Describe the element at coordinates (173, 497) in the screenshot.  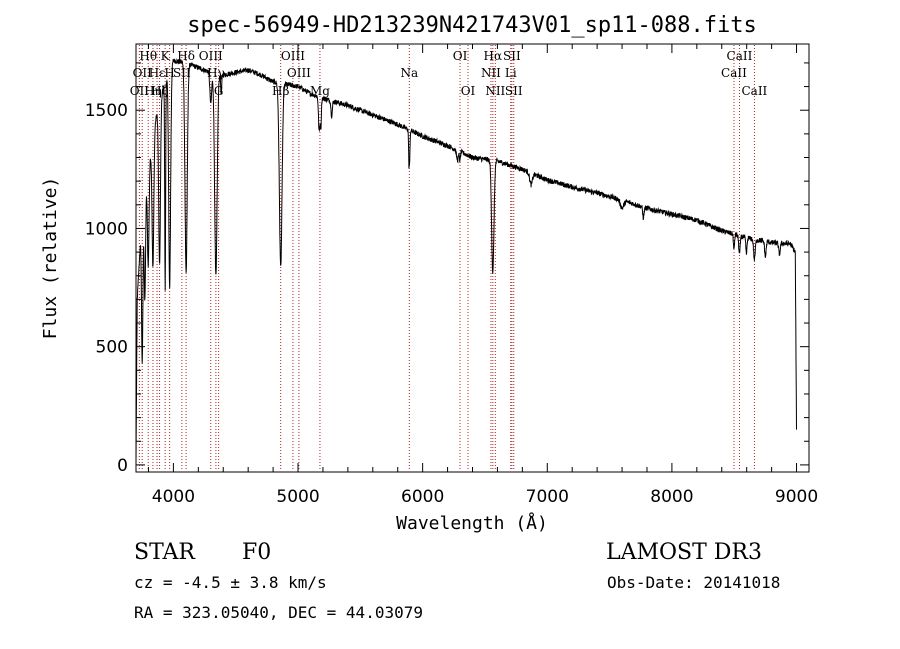
I see `x-tick-label: 4000` at that location.